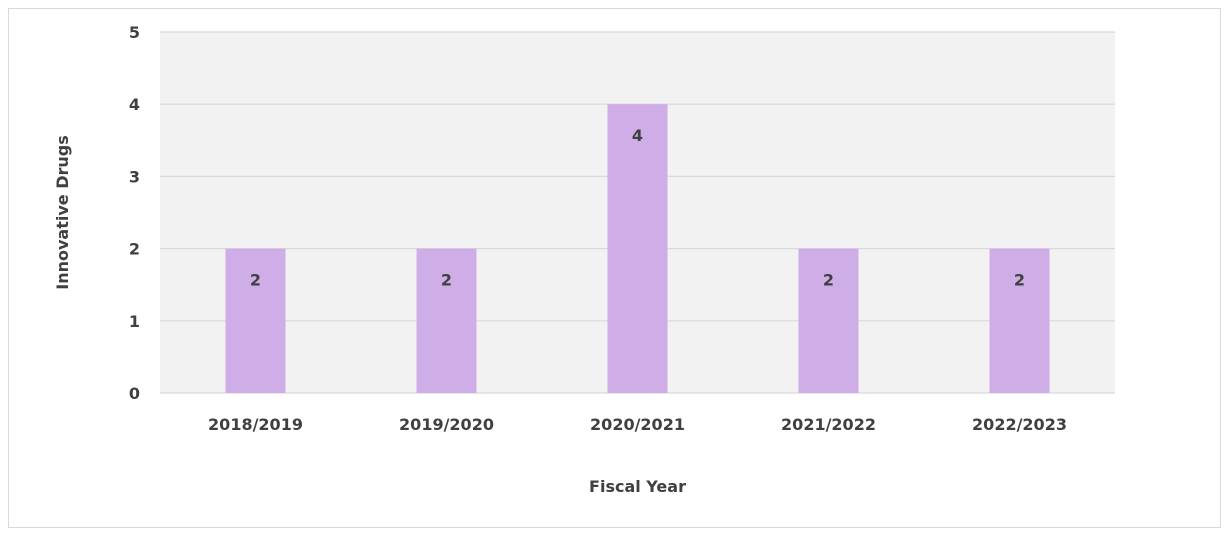 Image resolution: width=1230 pixels, height=536 pixels. Describe the element at coordinates (134, 393) in the screenshot. I see `y-tick-label: 0` at that location.